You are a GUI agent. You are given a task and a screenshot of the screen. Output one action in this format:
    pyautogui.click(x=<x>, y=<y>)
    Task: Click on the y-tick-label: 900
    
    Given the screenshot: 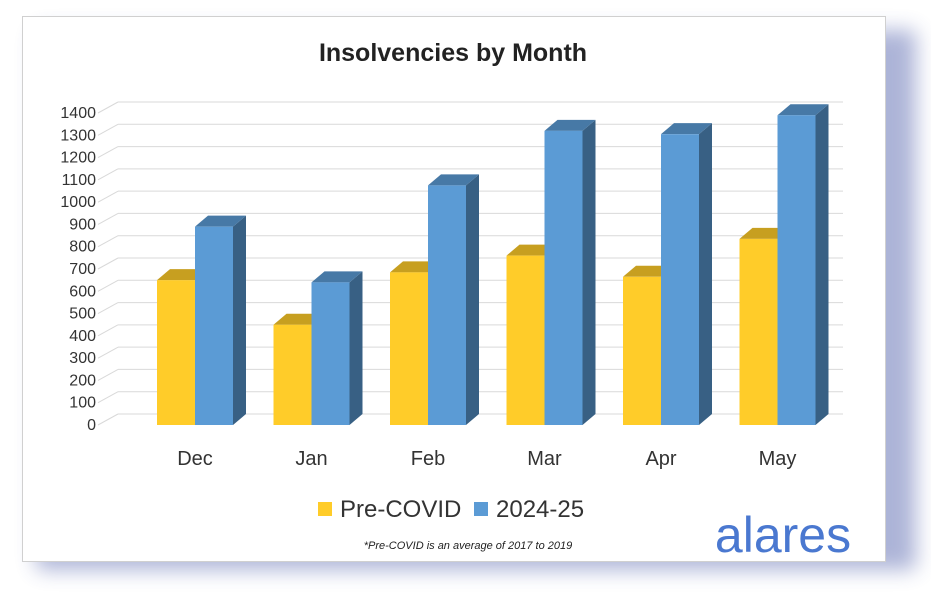 What is the action you would take?
    pyautogui.click(x=82, y=224)
    